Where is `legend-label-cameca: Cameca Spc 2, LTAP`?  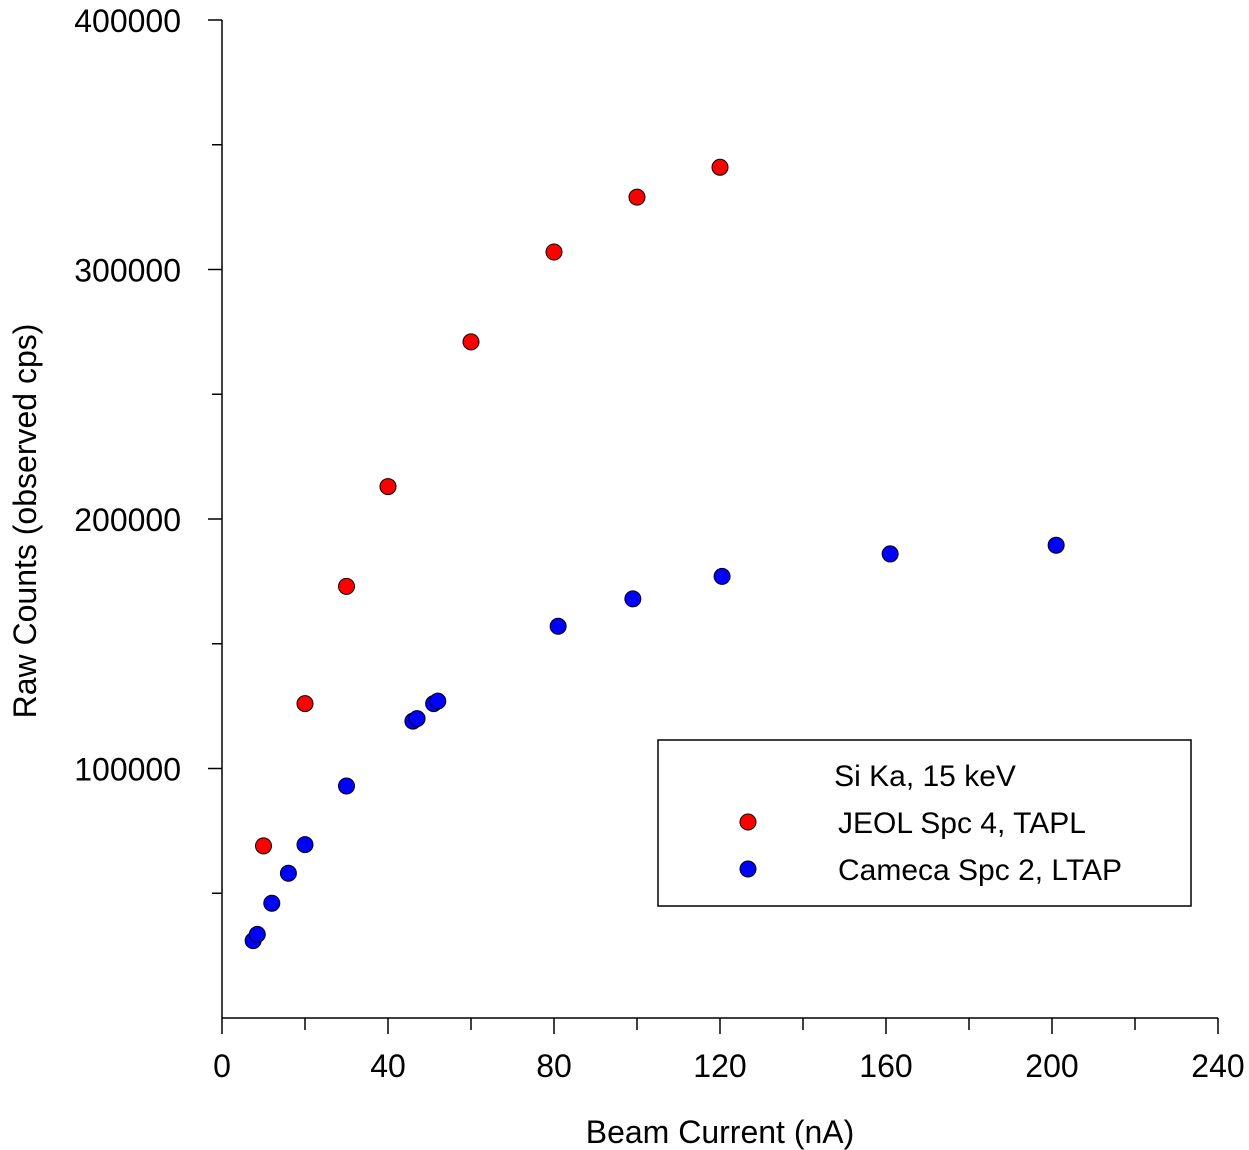
legend-label-cameca: Cameca Spc 2, LTAP is located at coordinates (980, 870).